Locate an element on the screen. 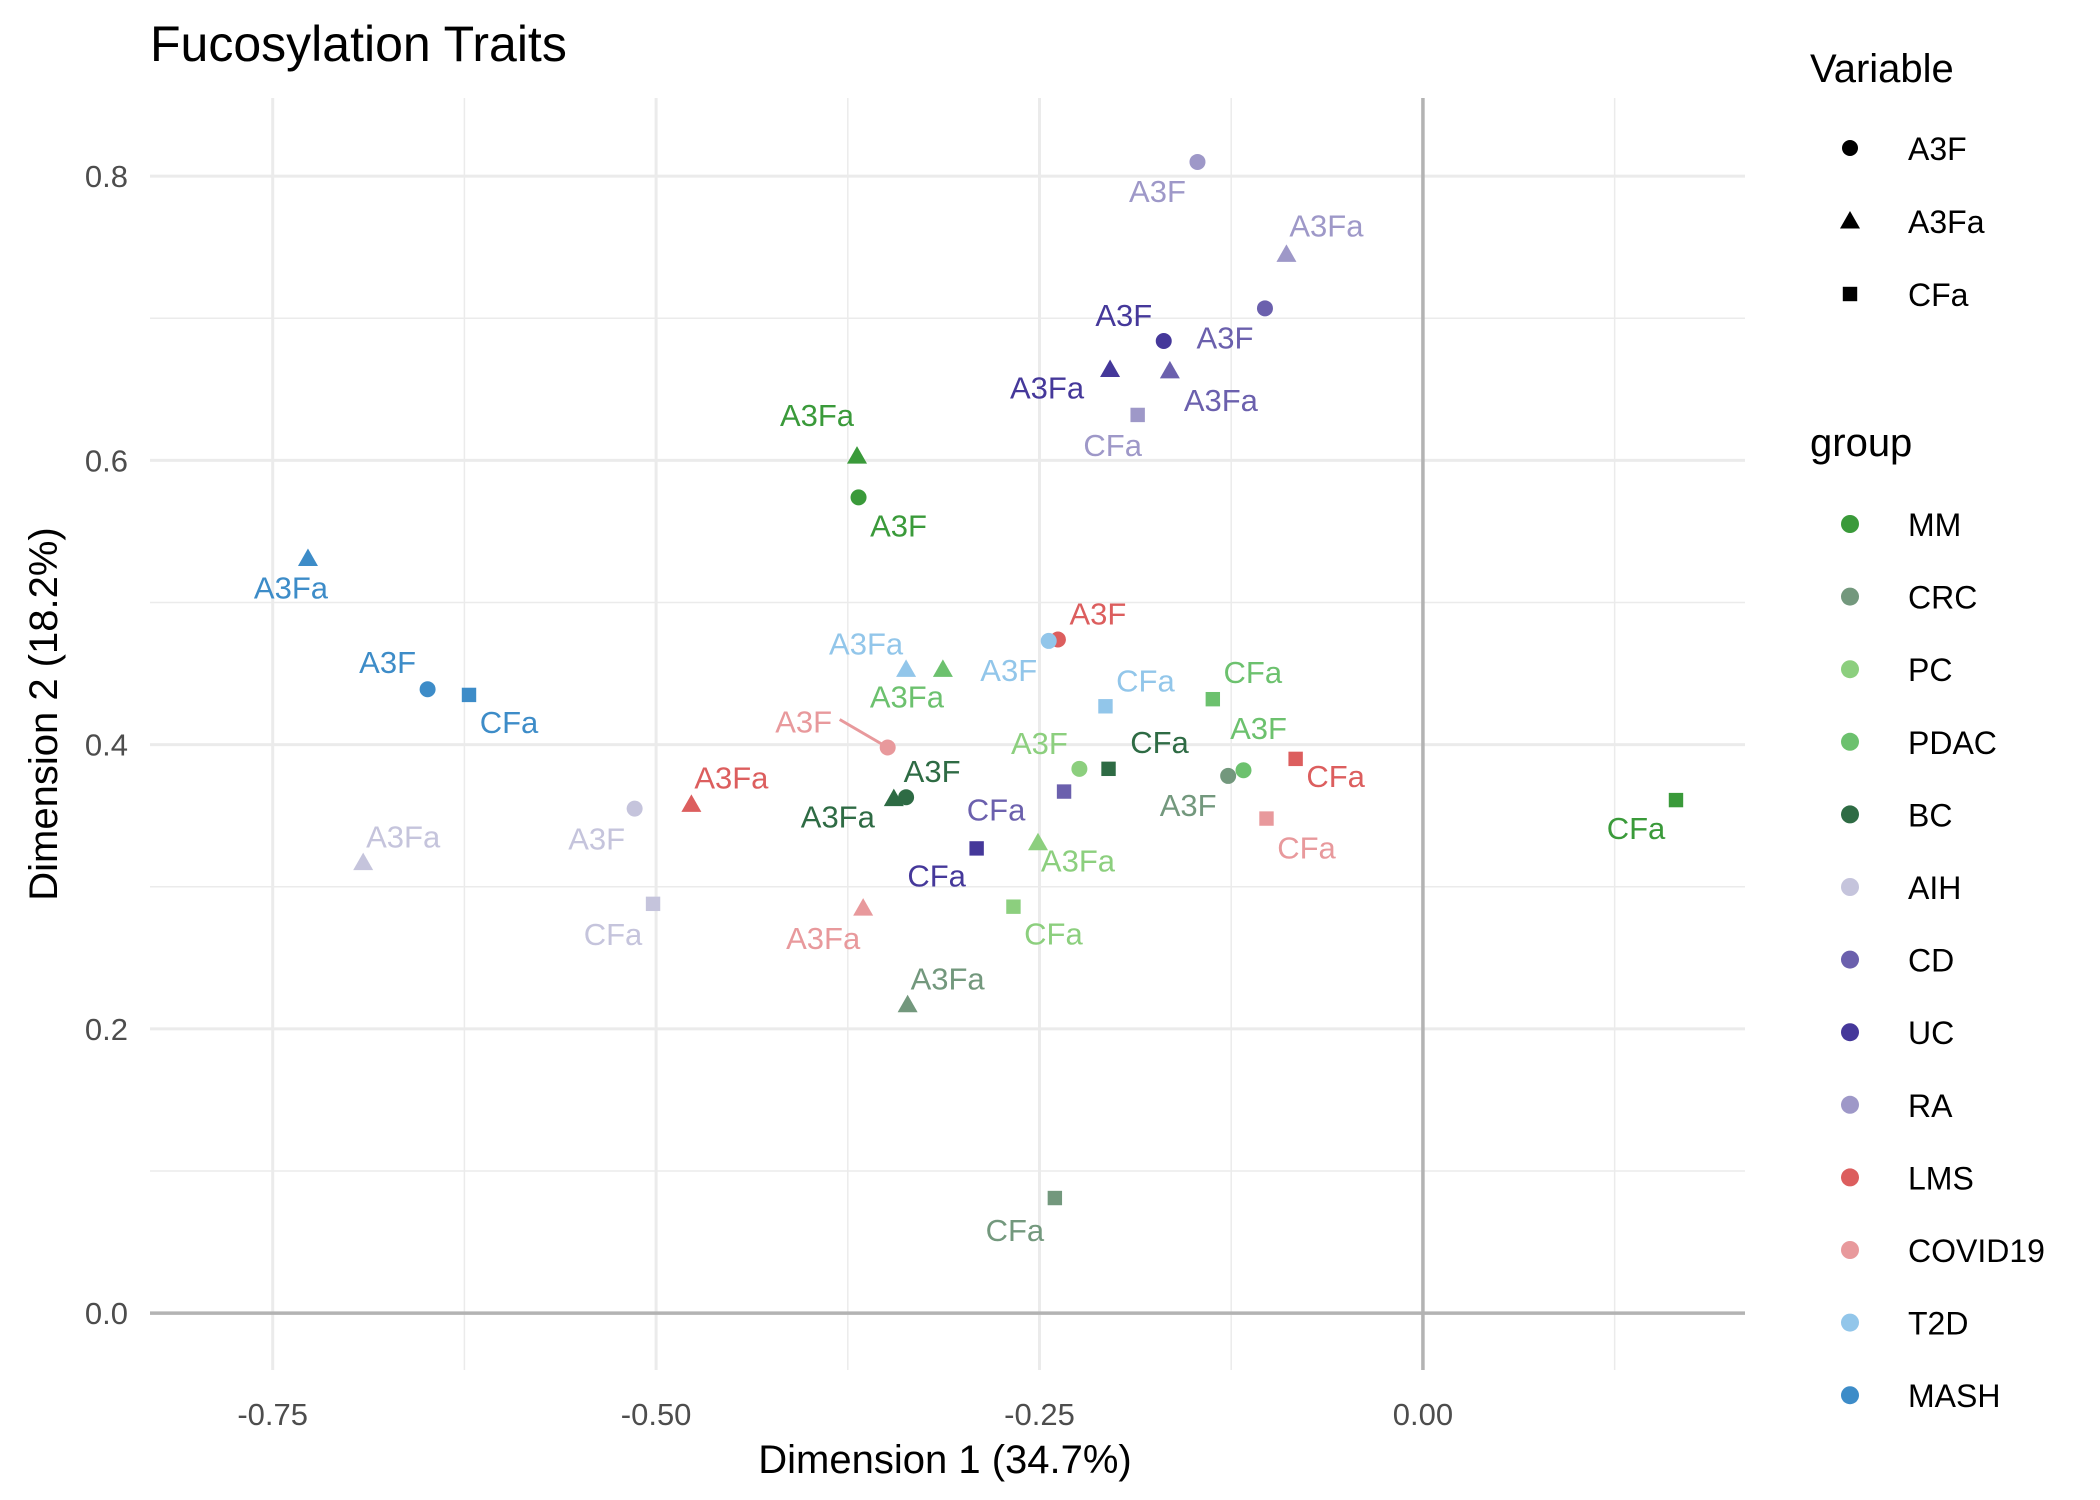  legend-key-cd is located at coordinates (1850, 959).